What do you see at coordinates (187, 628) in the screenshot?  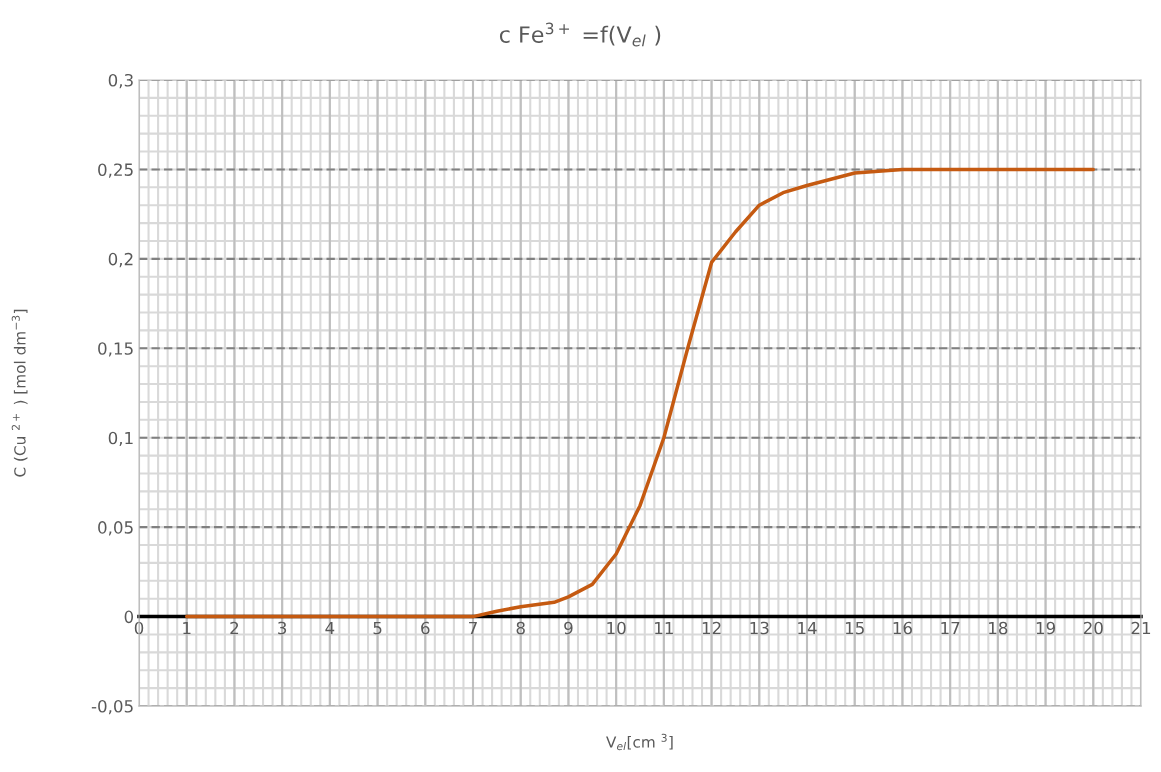 I see `x-tick-label: 1` at bounding box center [187, 628].